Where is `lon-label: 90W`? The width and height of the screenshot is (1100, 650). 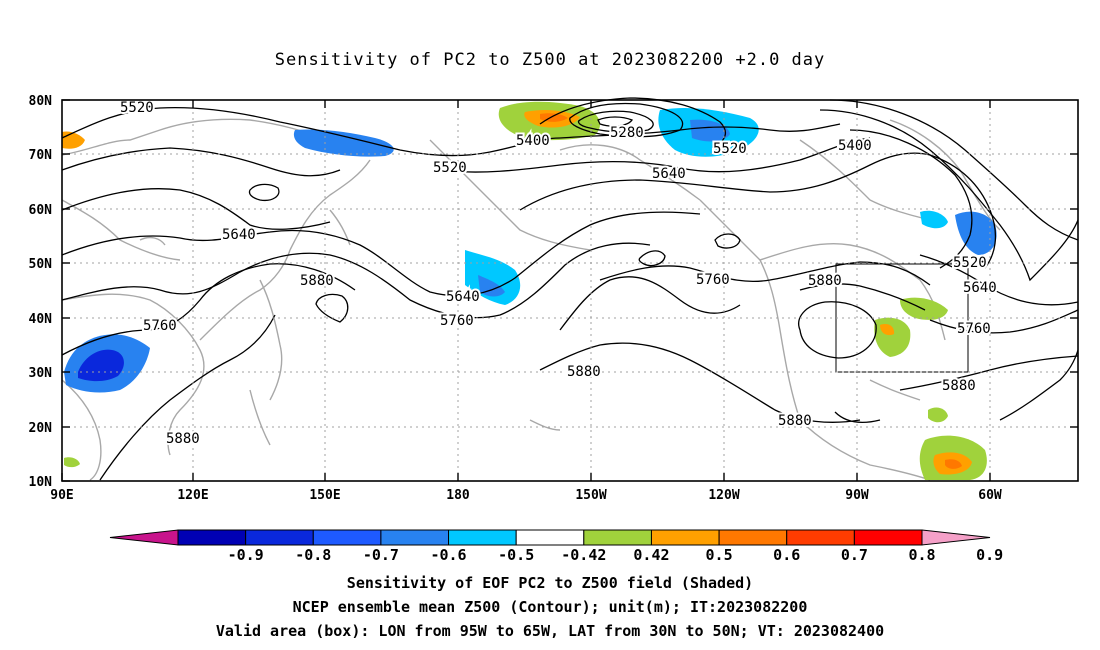
lon-label: 90W is located at coordinates (857, 495).